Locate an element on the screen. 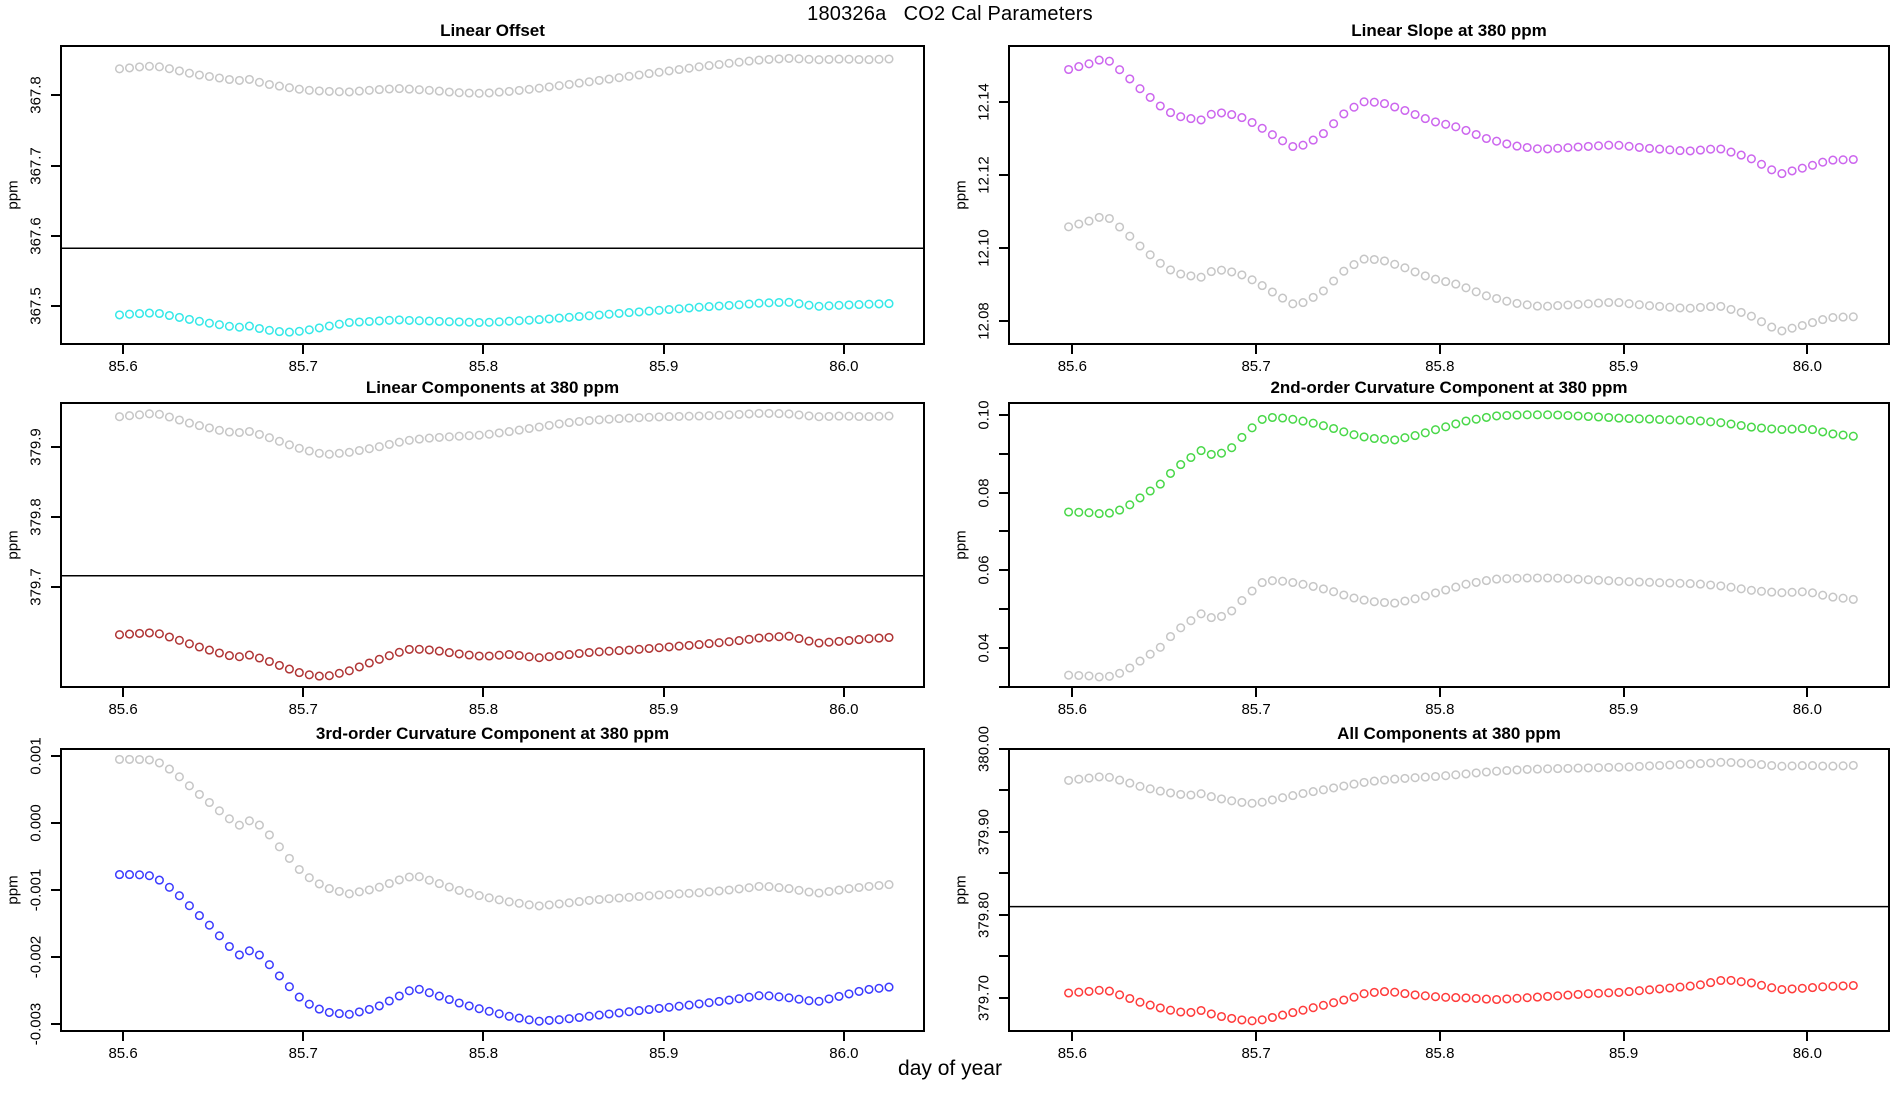  figure-title: 180326a CO2 Cal Parameters is located at coordinates (950, 14).